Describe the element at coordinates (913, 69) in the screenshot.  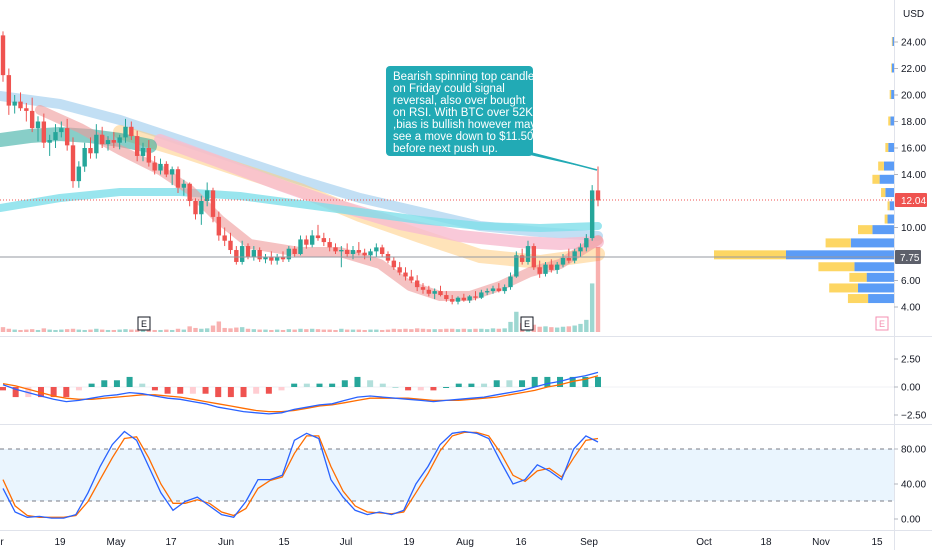
I see `price-tick-label: 22.00` at that location.